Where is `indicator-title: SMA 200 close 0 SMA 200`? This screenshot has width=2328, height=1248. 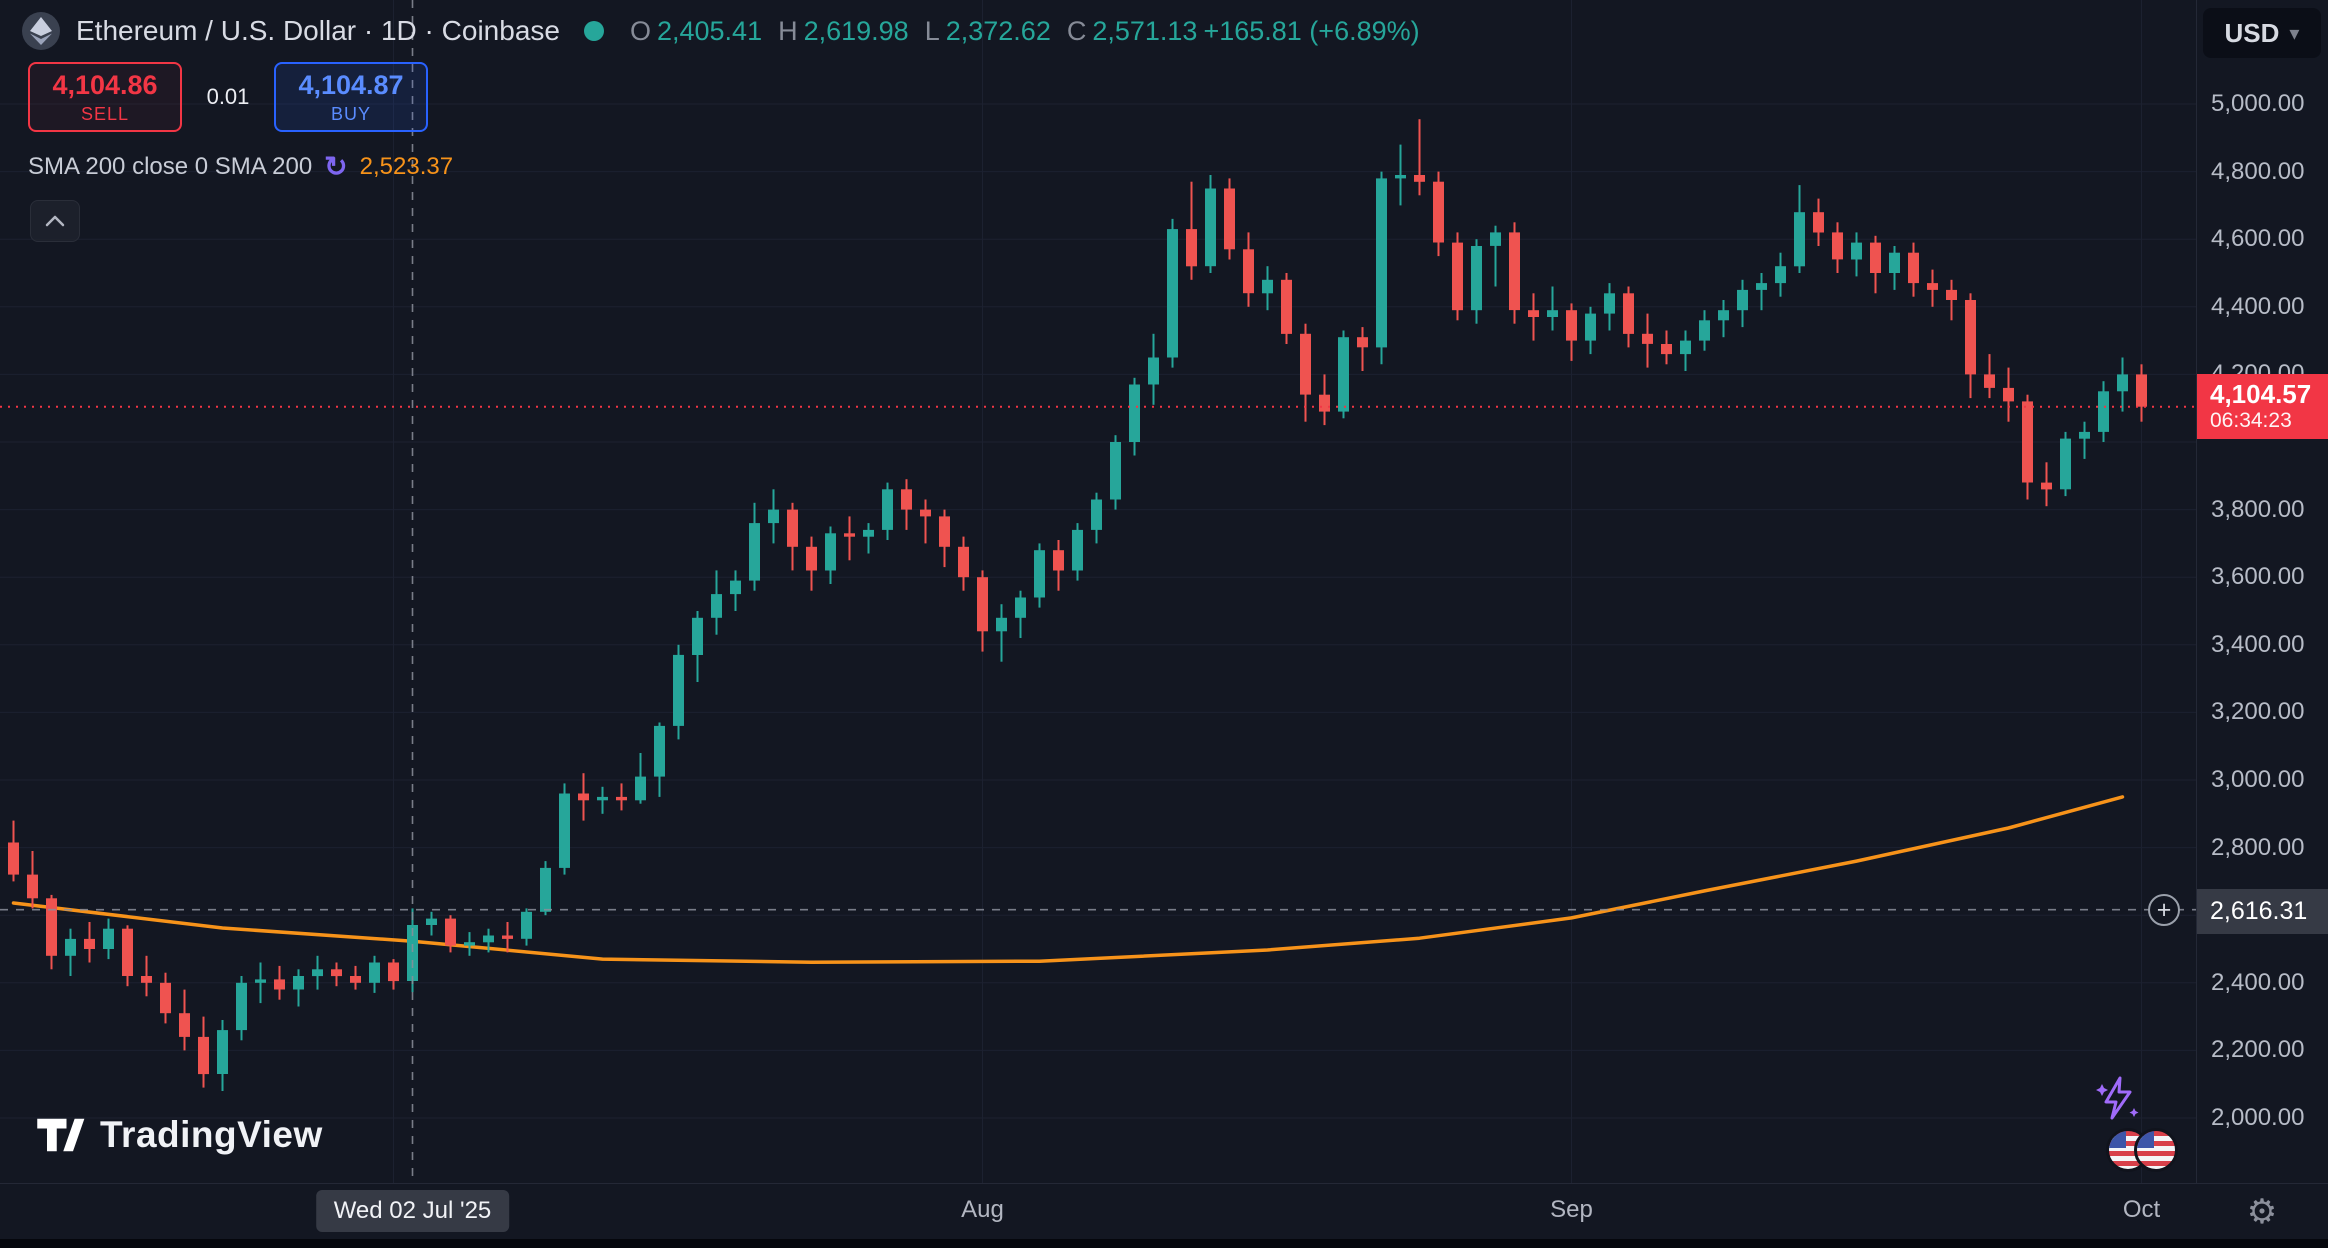
indicator-title: SMA 200 close 0 SMA 200 is located at coordinates (170, 166).